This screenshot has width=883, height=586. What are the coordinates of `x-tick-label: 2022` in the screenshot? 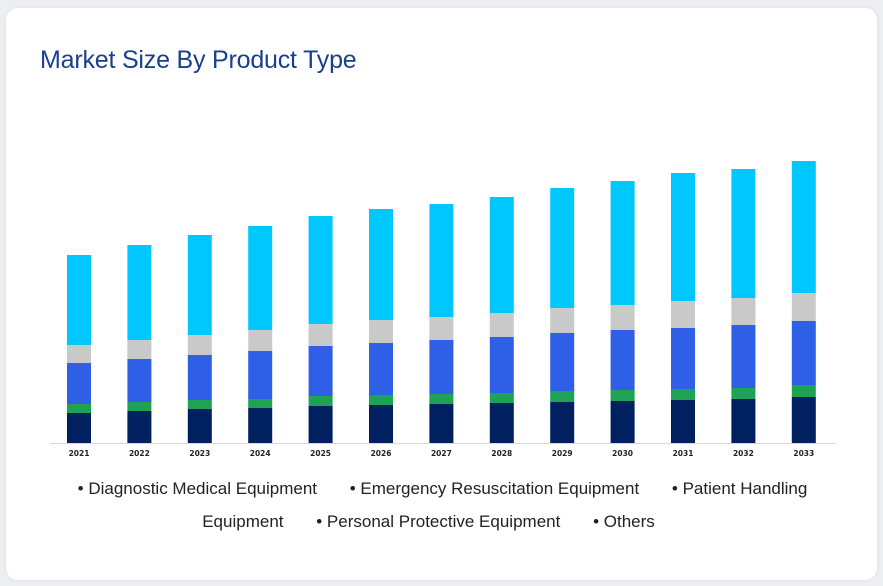 It's located at (139, 453).